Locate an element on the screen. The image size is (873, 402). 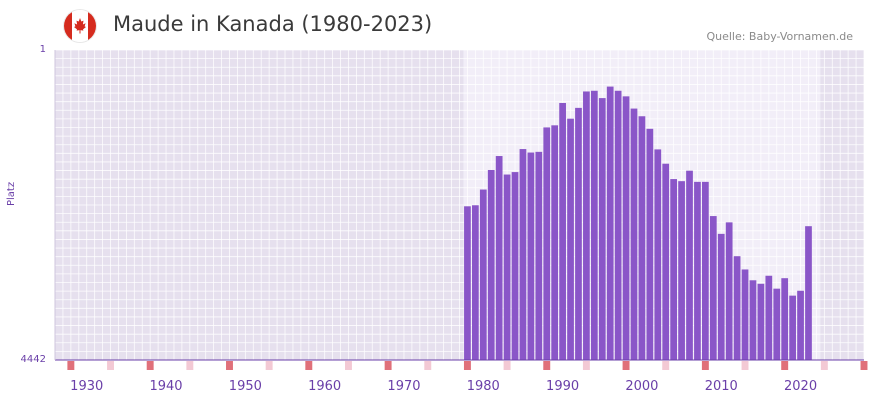
bar-2009 is located at coordinates (713, 288).